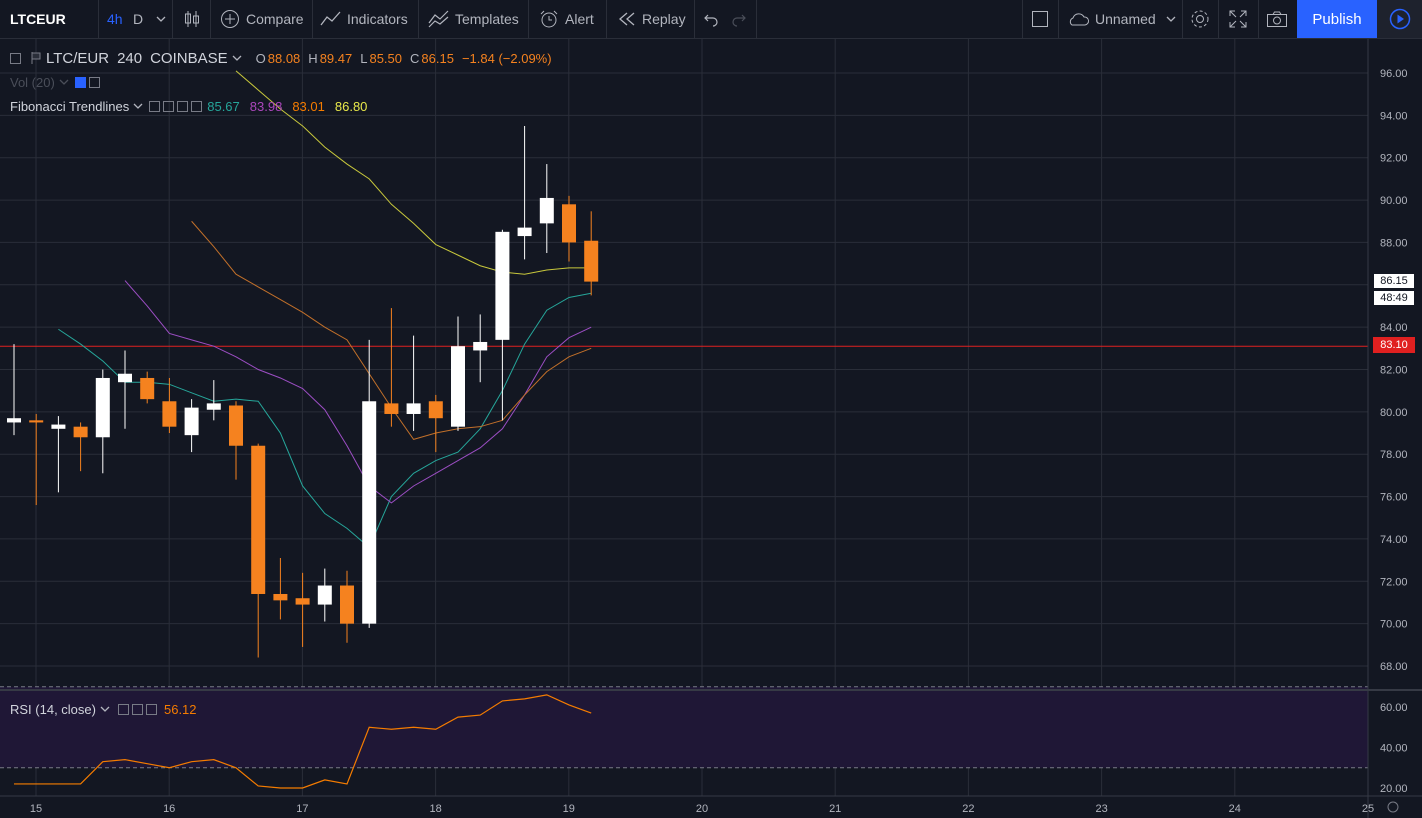  What do you see at coordinates (266, 106) in the screenshot?
I see `fib-value-2: 83.98` at bounding box center [266, 106].